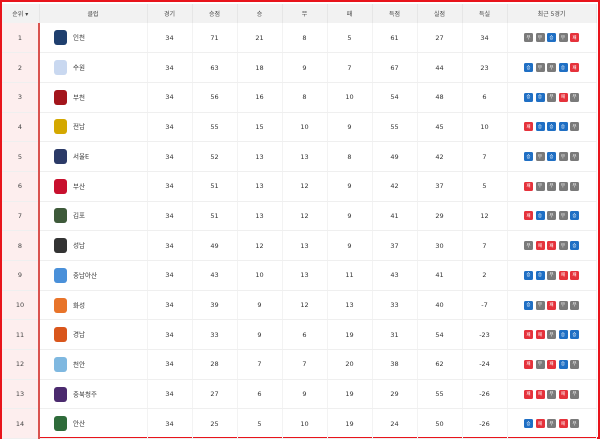 This screenshot has width=600, height=439. What do you see at coordinates (93, 335) in the screenshot?
I see `club-cell: 경남` at bounding box center [93, 335].